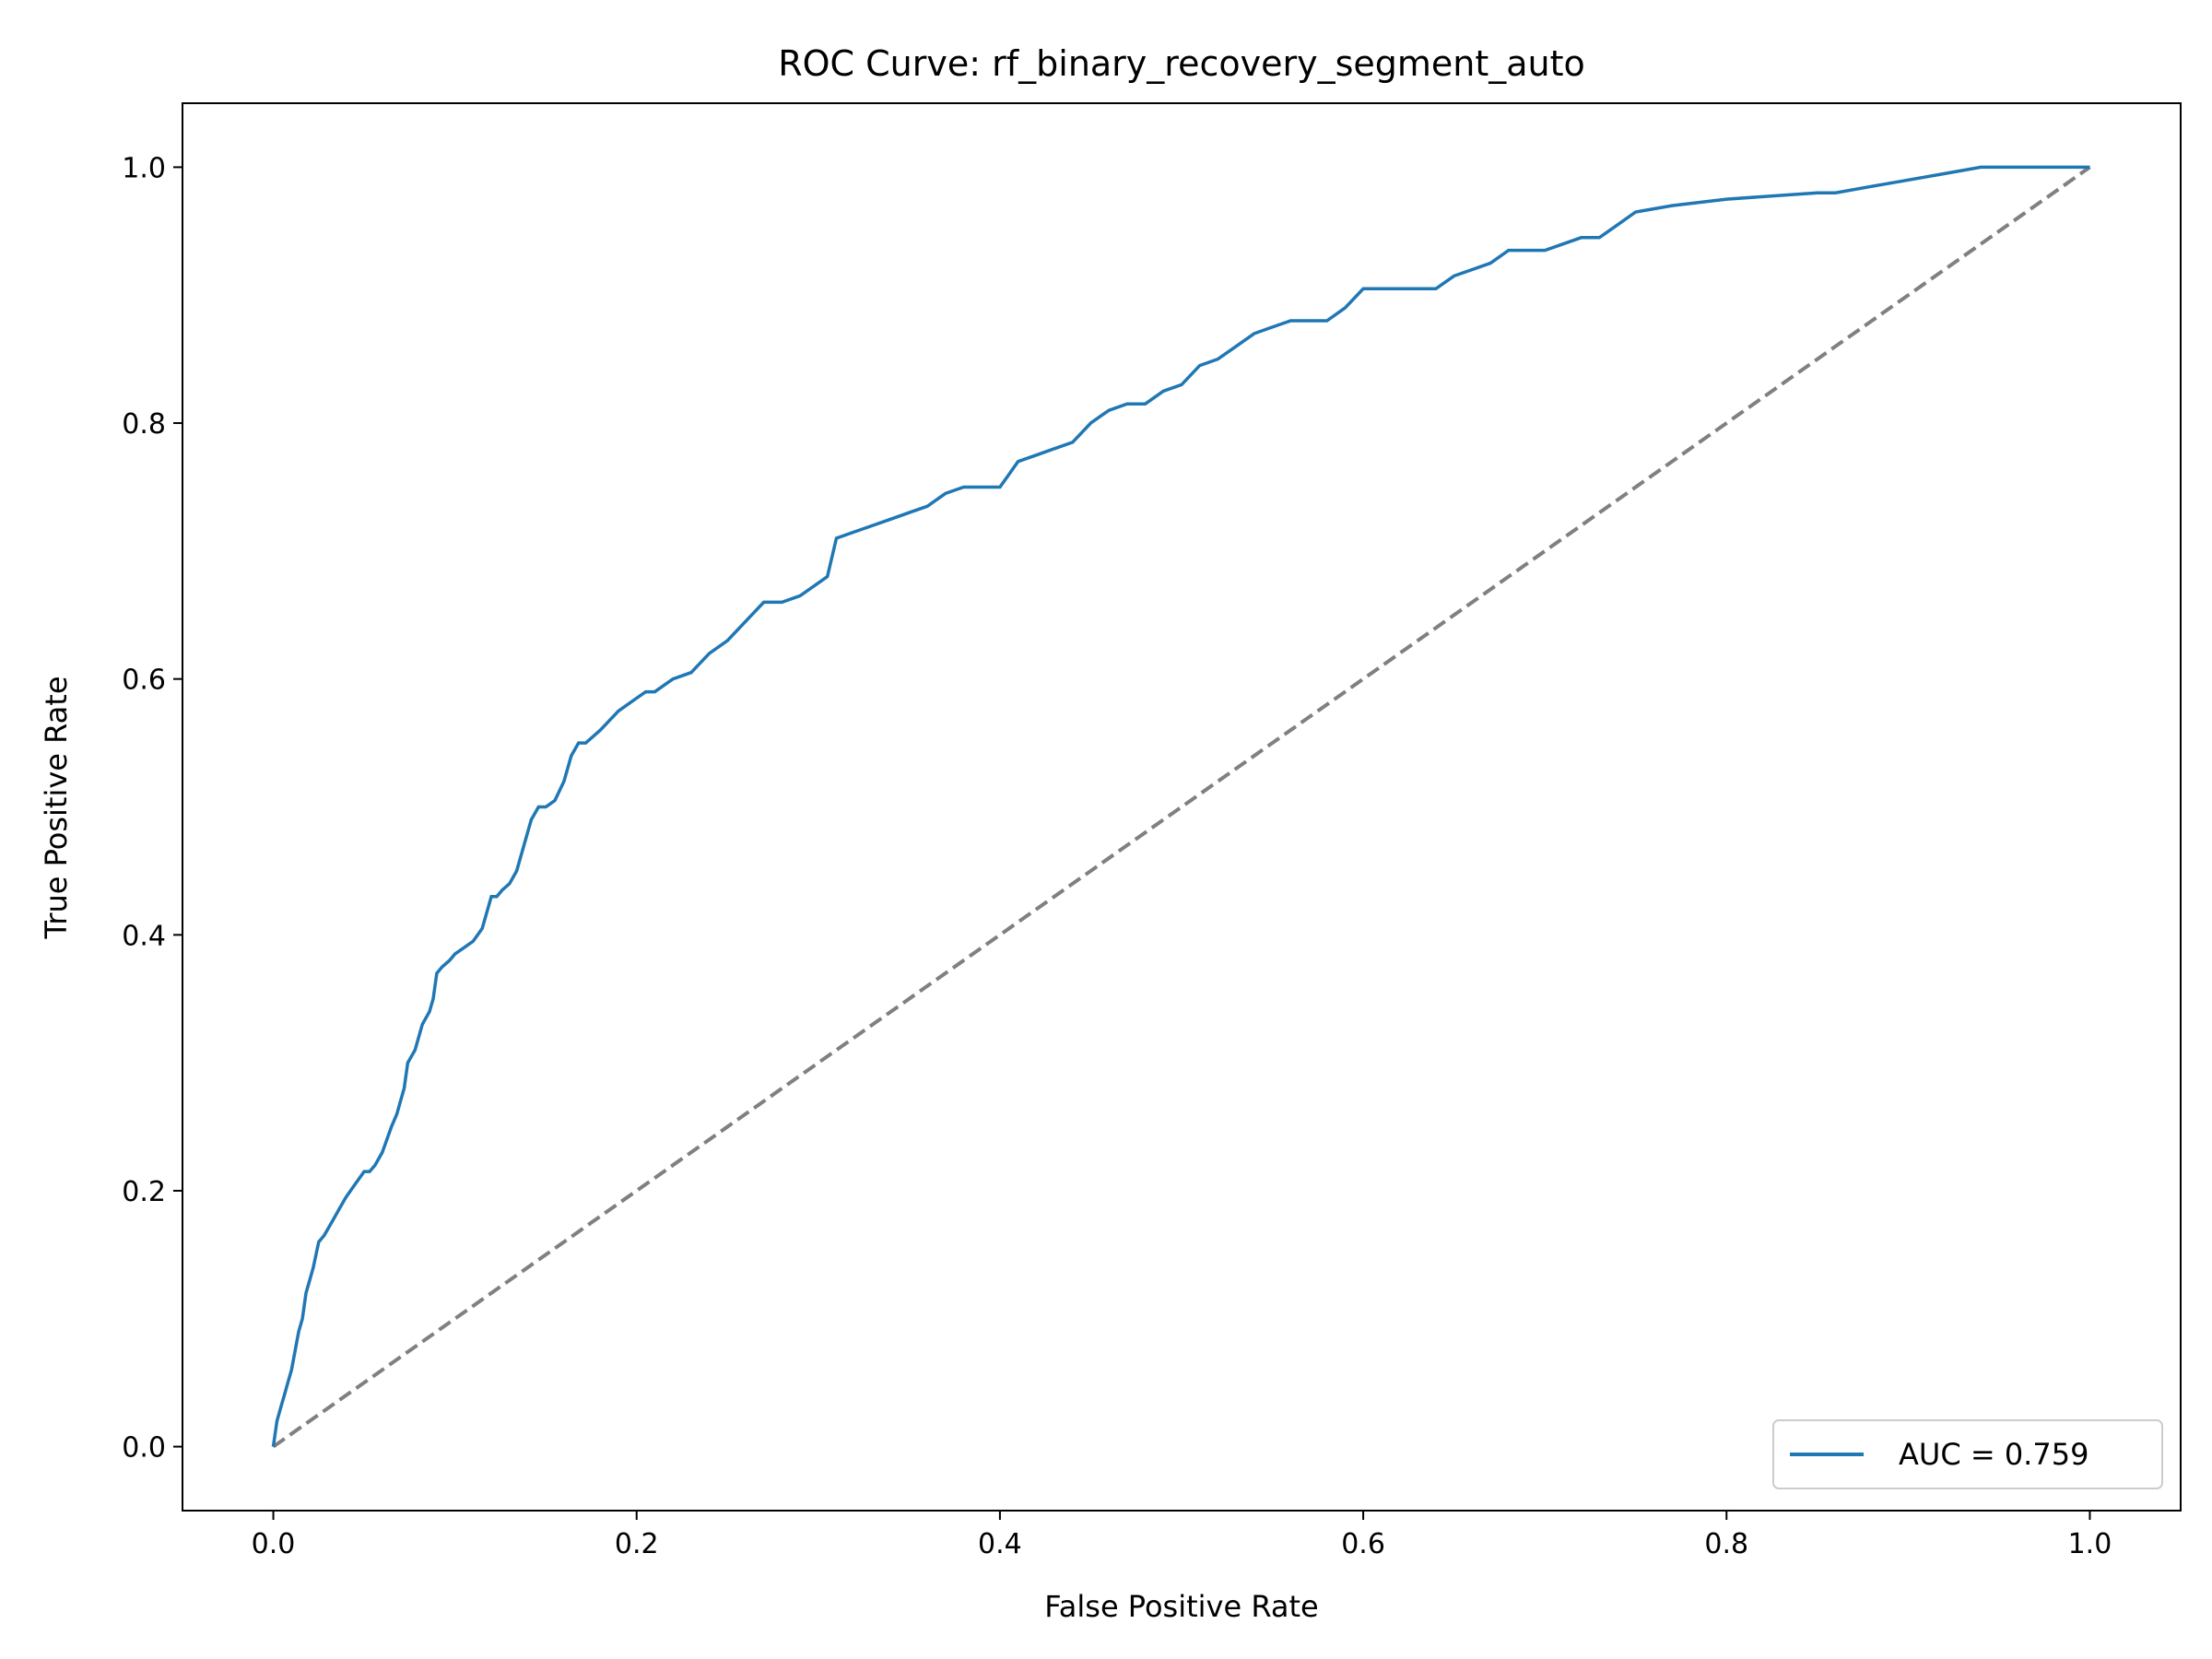  What do you see at coordinates (1726, 1544) in the screenshot?
I see `x-tick-label: 0.8` at bounding box center [1726, 1544].